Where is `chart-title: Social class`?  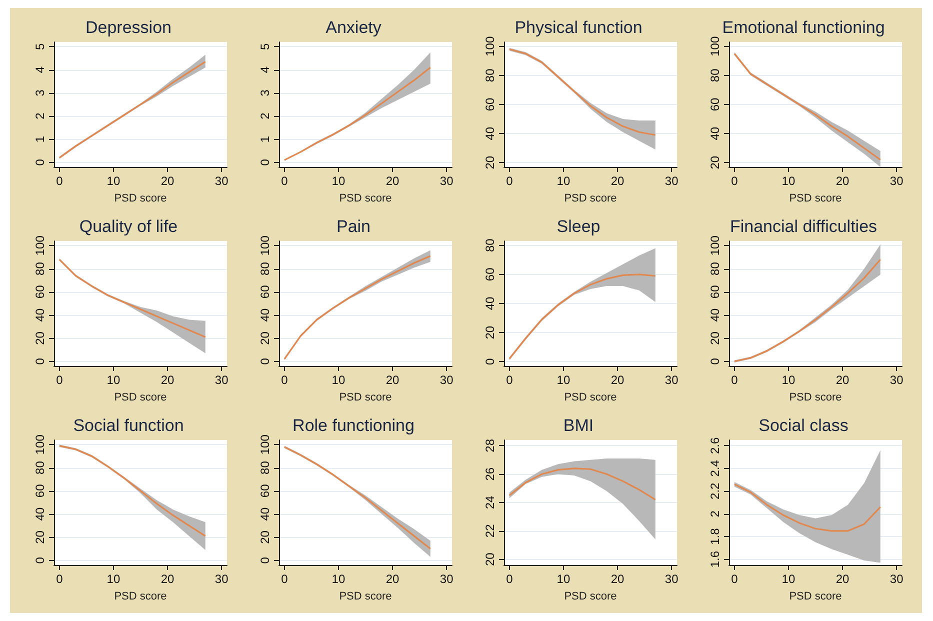 chart-title: Social class is located at coordinates (803, 425).